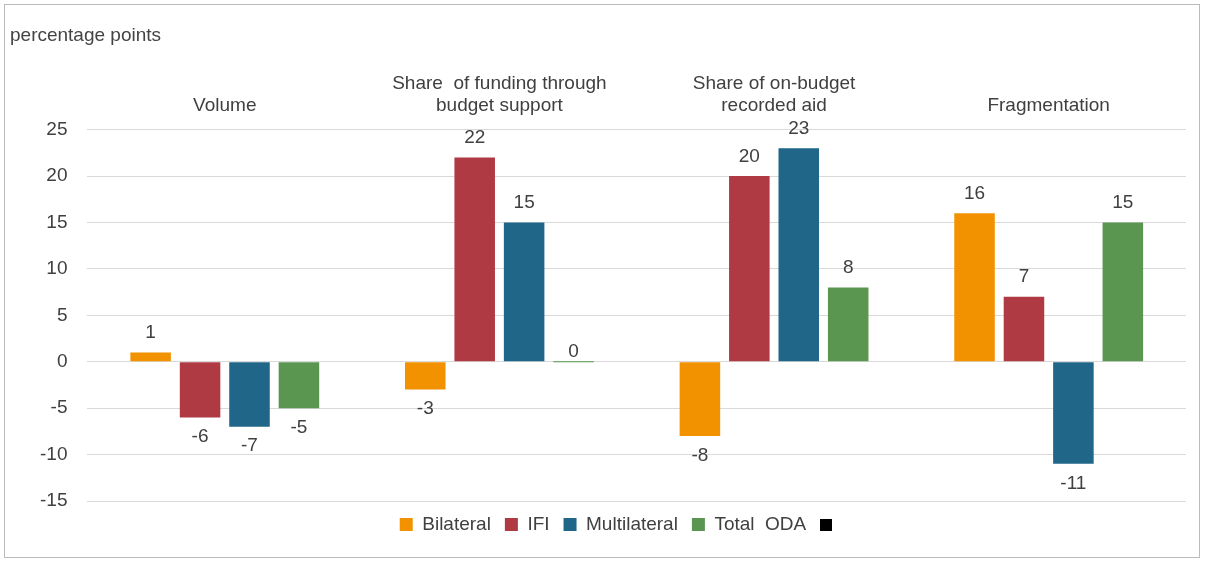  Describe the element at coordinates (53, 500) in the screenshot. I see `y-tick-label: -15` at that location.